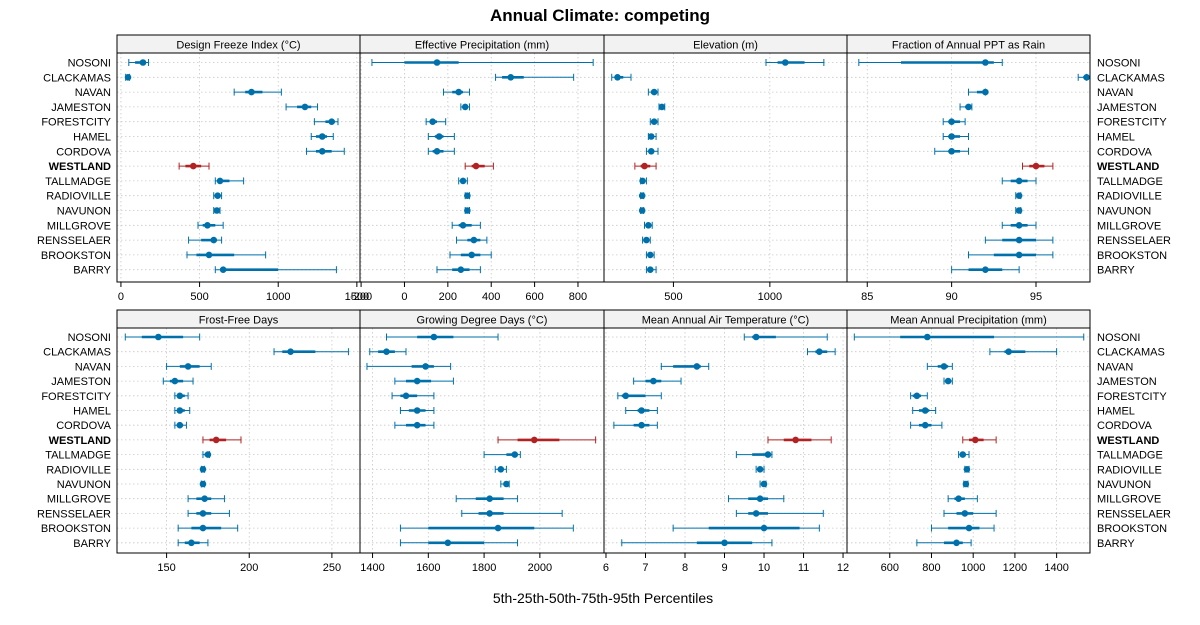 The width and height of the screenshot is (1200, 625). I want to click on site-label-left: NAVAN, so click(93, 367).